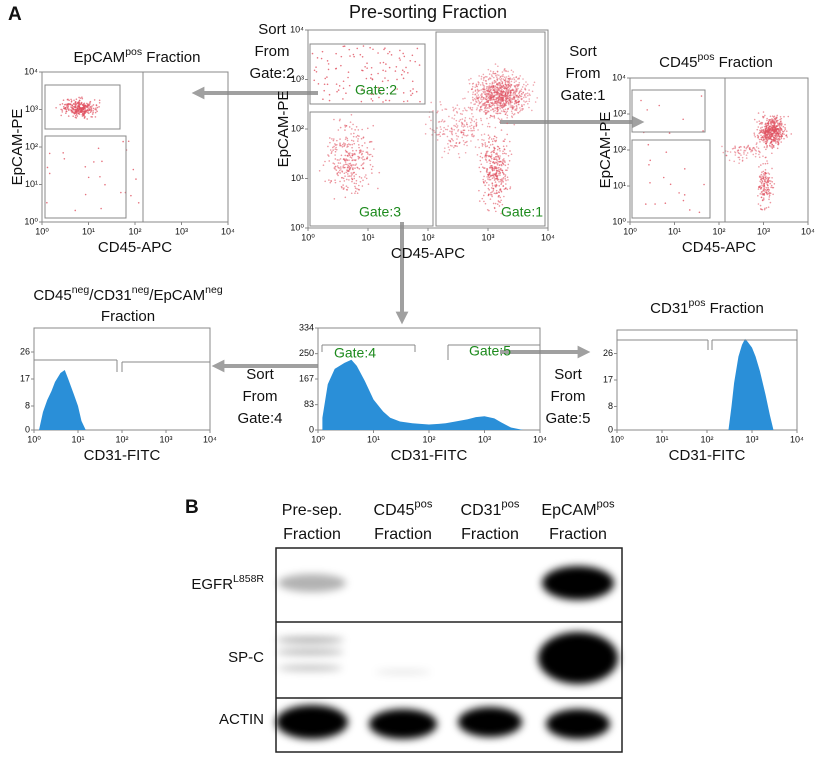 This screenshot has width=819, height=758. What do you see at coordinates (367, 237) in the screenshot?
I see `x-tick-label: 10¹` at bounding box center [367, 237].